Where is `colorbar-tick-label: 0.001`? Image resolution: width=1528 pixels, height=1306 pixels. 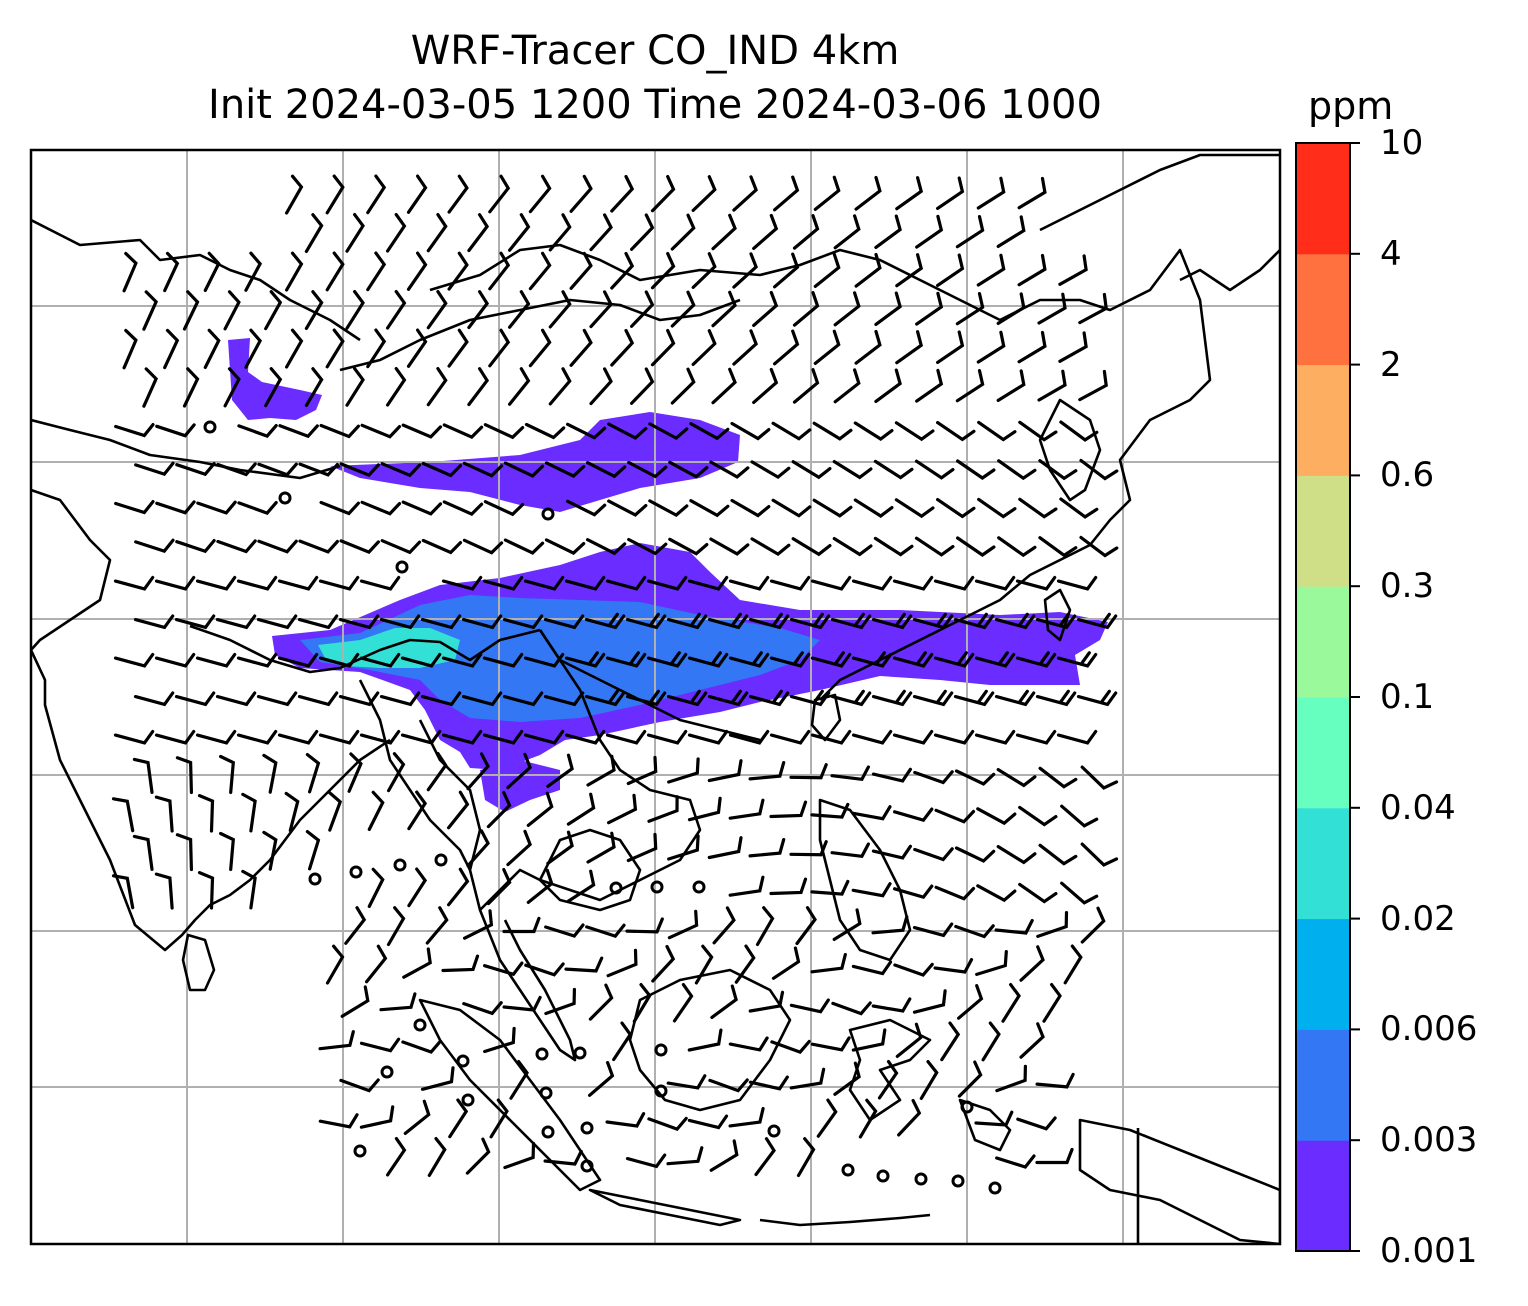 colorbar-tick-label: 0.001 is located at coordinates (1429, 1251).